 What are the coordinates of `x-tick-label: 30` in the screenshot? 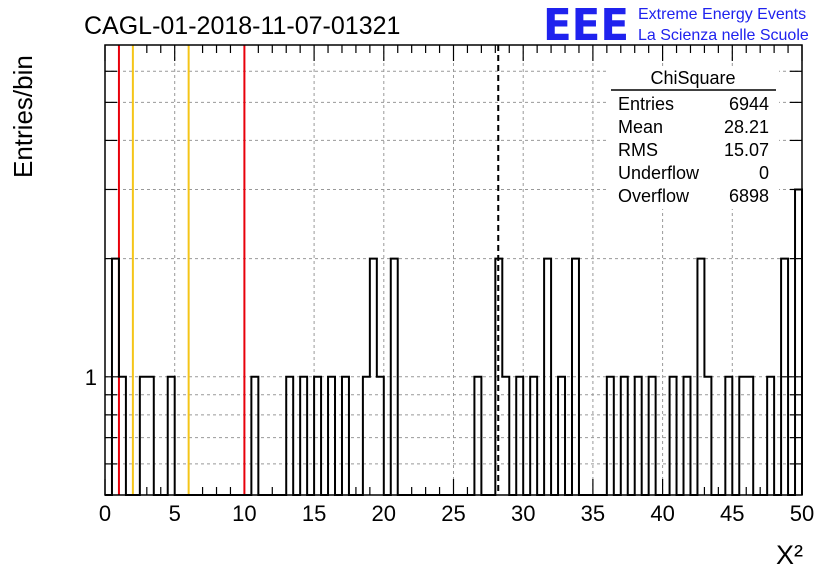 It's located at (523, 513).